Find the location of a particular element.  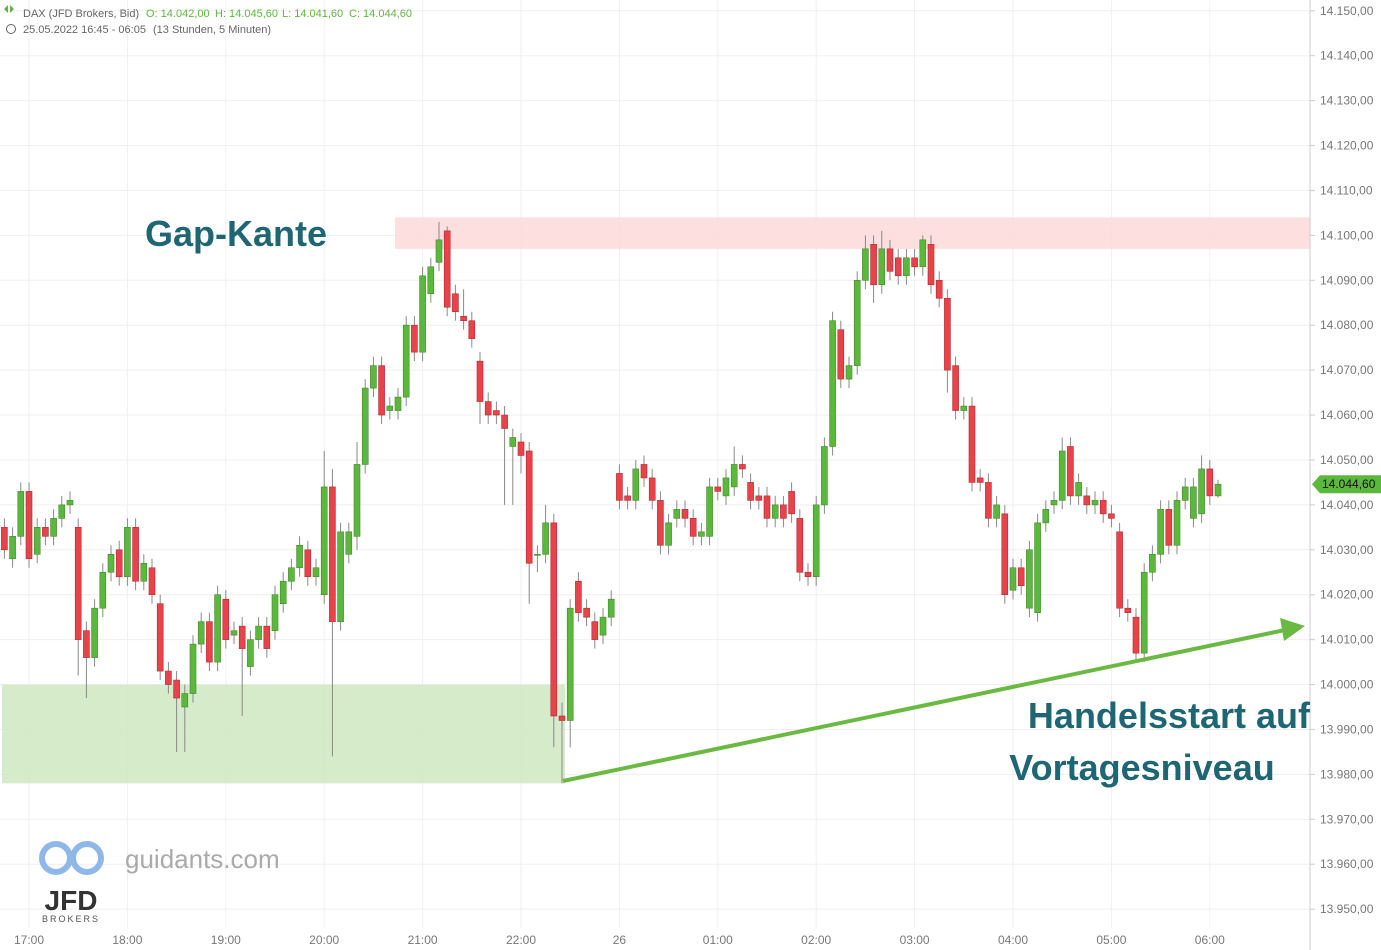

ohlc-close: C: 14.044,60 is located at coordinates (380, 14).